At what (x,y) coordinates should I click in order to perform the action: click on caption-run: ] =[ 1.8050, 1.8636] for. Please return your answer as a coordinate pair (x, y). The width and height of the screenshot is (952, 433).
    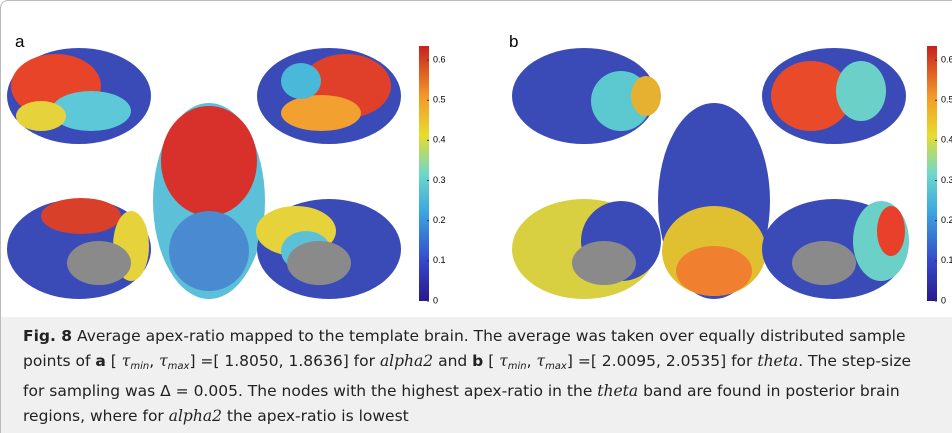
    Looking at the image, I should click on (284, 361).